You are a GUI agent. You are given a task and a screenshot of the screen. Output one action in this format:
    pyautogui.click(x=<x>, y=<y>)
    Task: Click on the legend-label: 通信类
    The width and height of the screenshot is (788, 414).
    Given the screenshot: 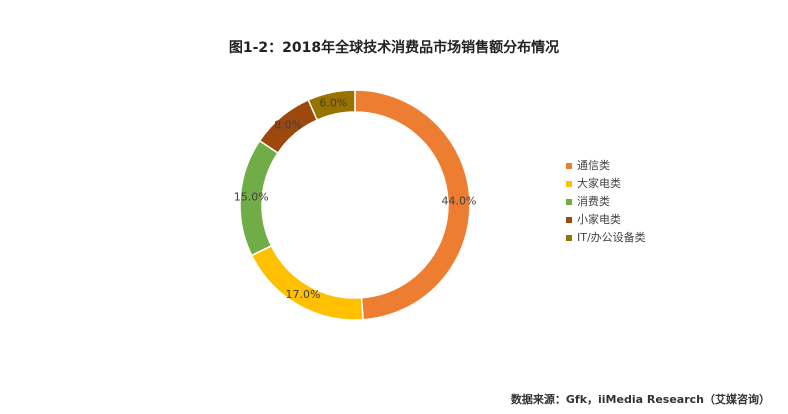 What is the action you would take?
    pyautogui.click(x=593, y=165)
    